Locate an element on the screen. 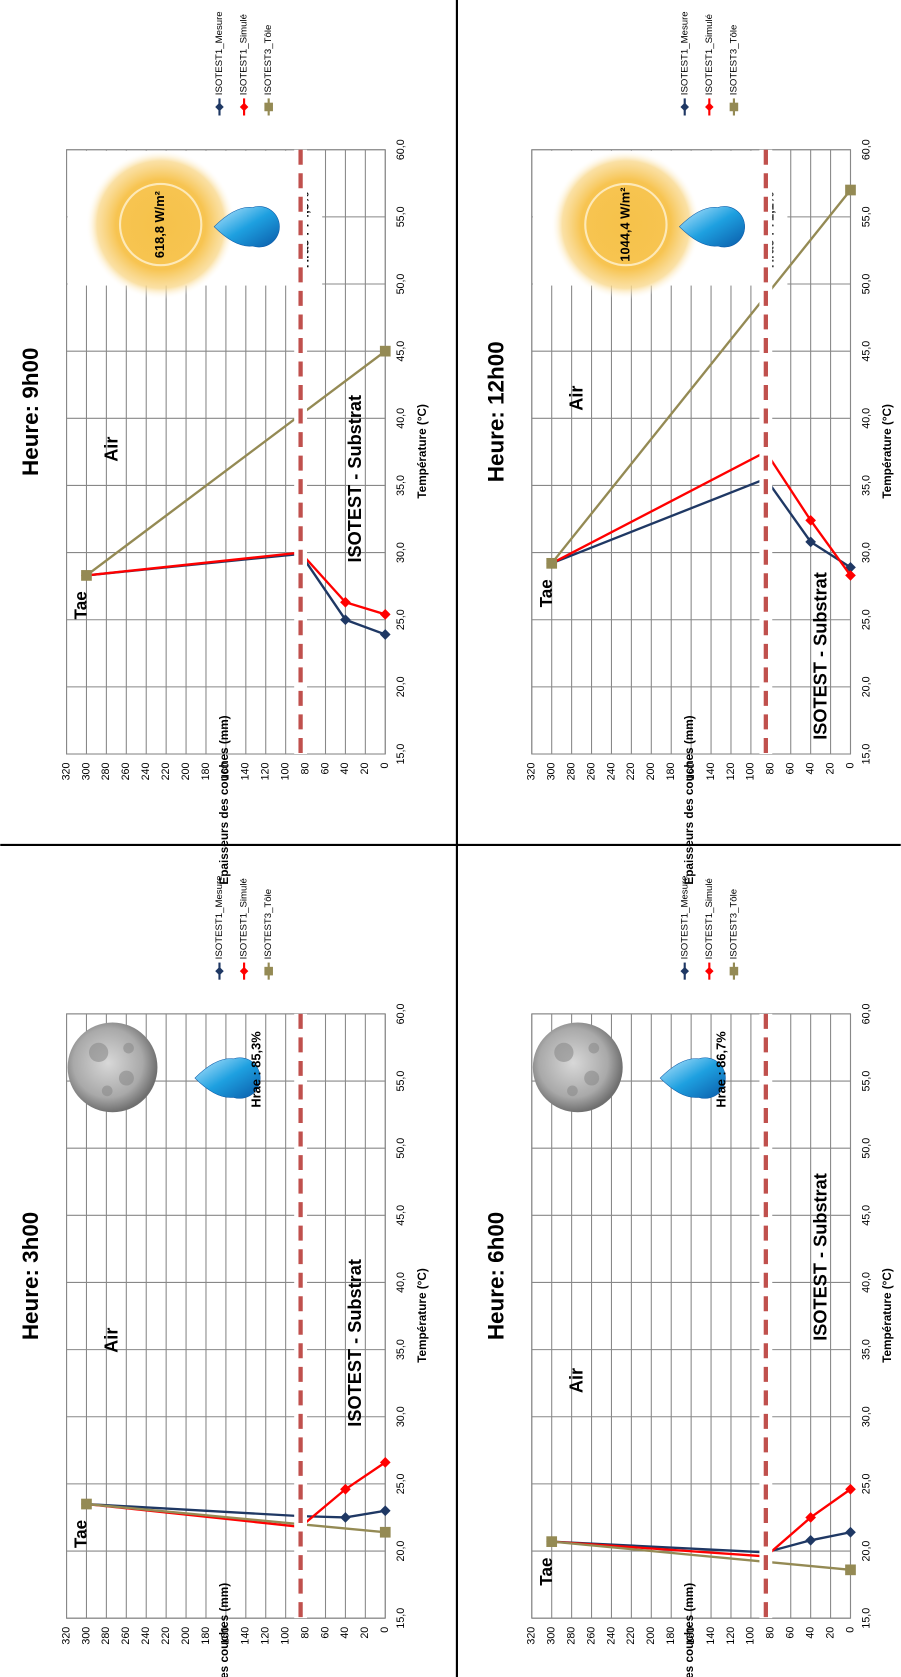 This screenshot has width=901, height=1677. substrate-label: ISOTEST - Substrat is located at coordinates (355, 479).